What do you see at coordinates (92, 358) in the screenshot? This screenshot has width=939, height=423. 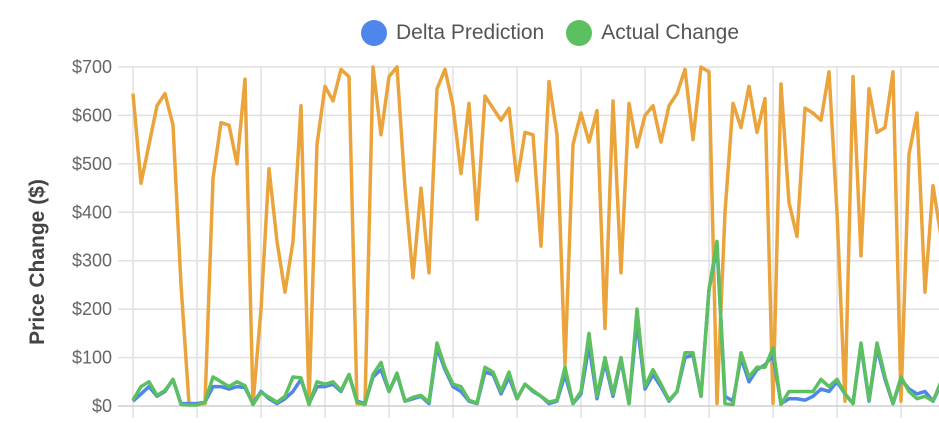 I see `y-tick-label: $100` at bounding box center [92, 358].